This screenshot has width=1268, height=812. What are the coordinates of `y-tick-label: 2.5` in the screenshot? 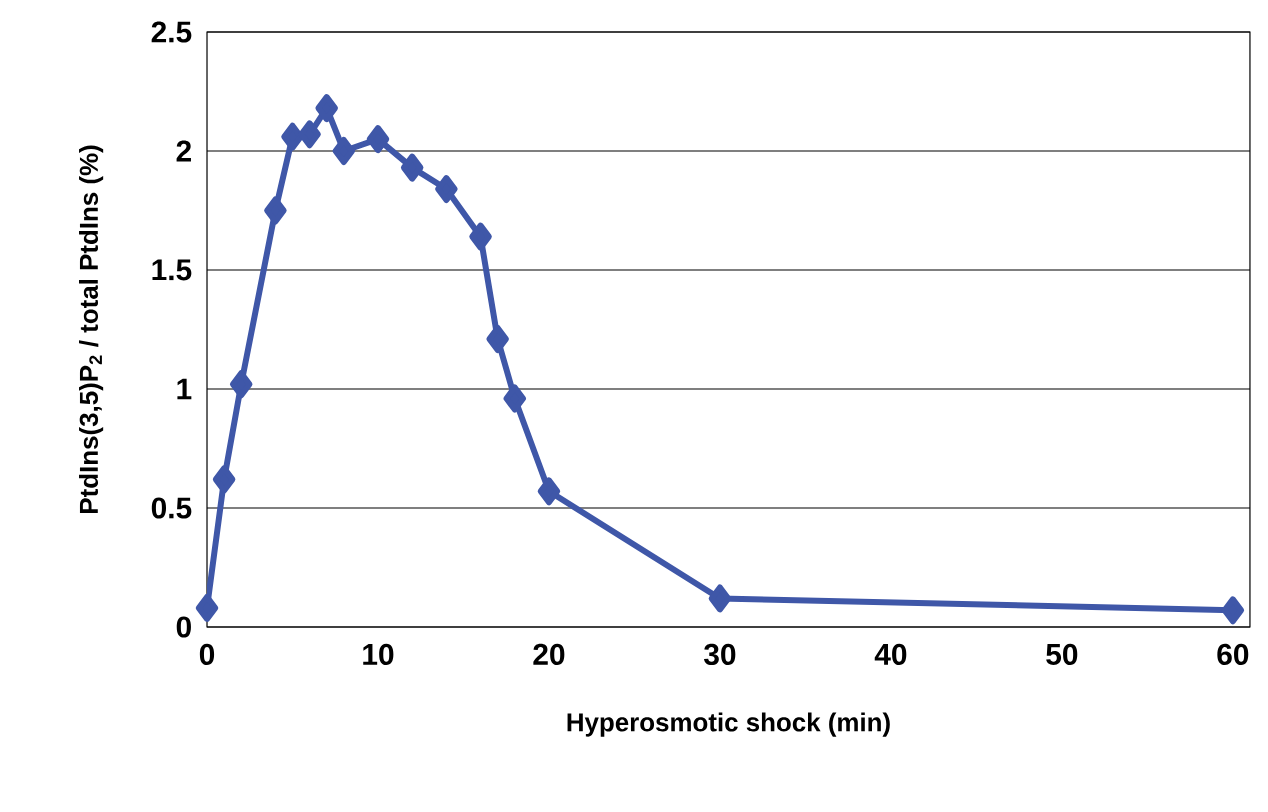 It's located at (171, 32).